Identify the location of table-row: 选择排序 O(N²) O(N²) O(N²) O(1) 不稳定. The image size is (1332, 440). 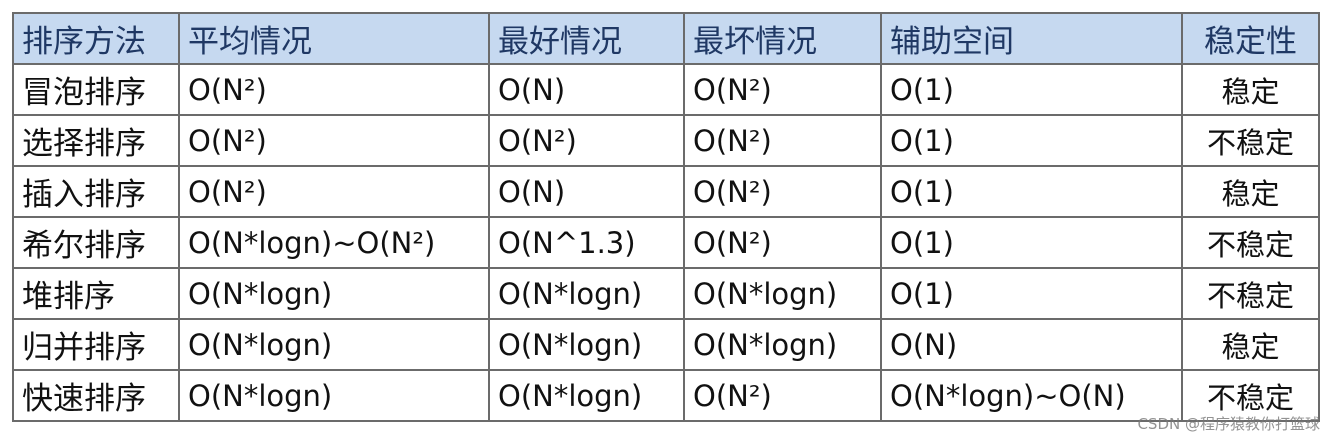
(666, 140).